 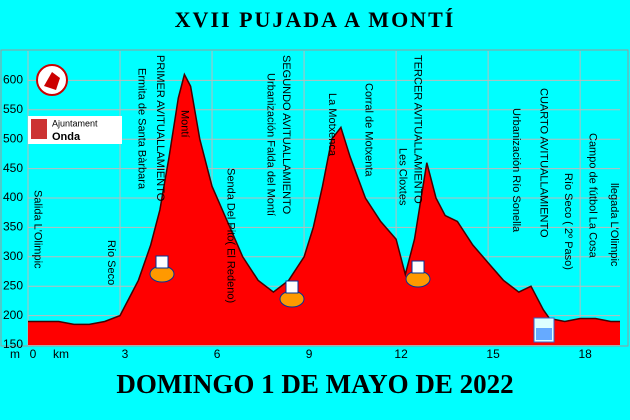 I want to click on annotation: Campo de fútbol La Cosa, so click(x=592, y=196).